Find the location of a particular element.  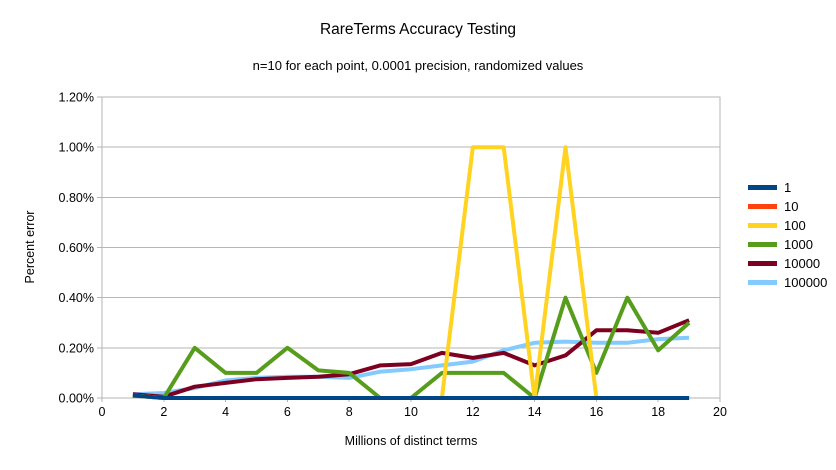

x-tick-label: 4 is located at coordinates (225, 412).